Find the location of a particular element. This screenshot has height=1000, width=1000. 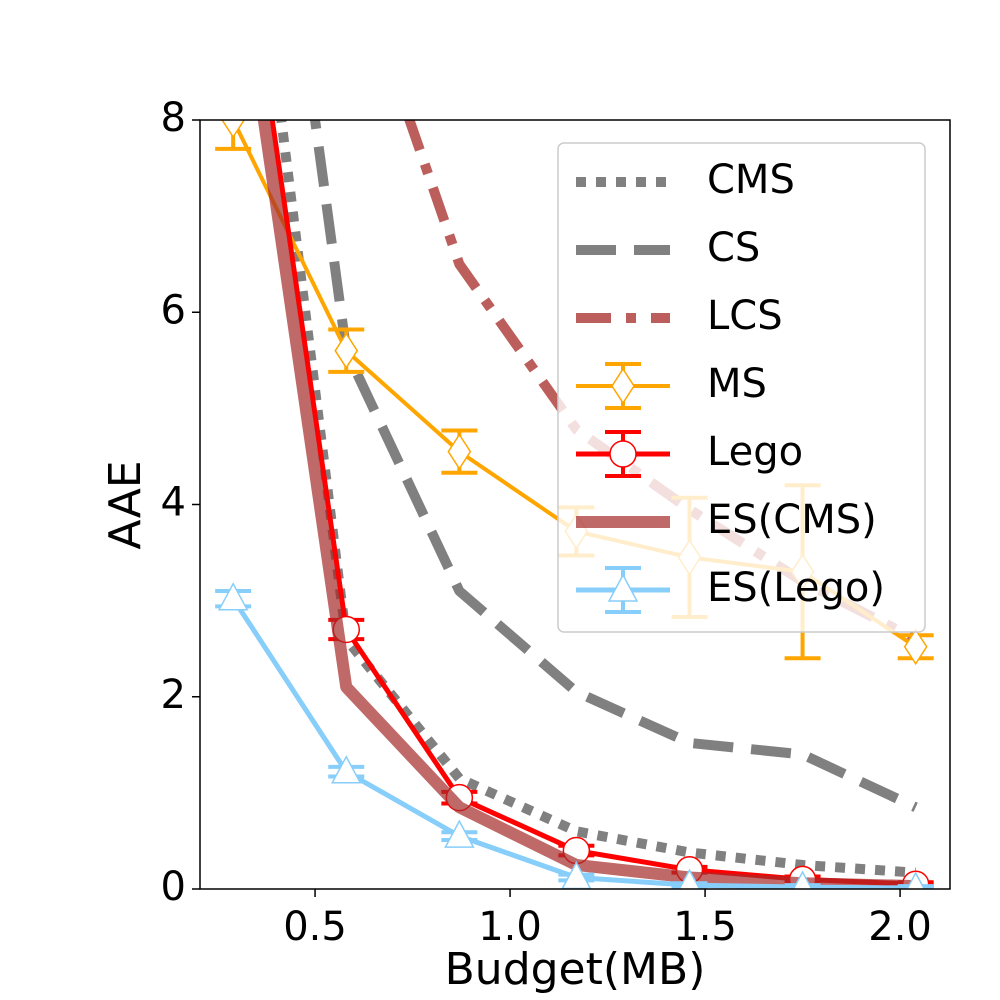

x-tick-label: 1.5 is located at coordinates (705, 927).